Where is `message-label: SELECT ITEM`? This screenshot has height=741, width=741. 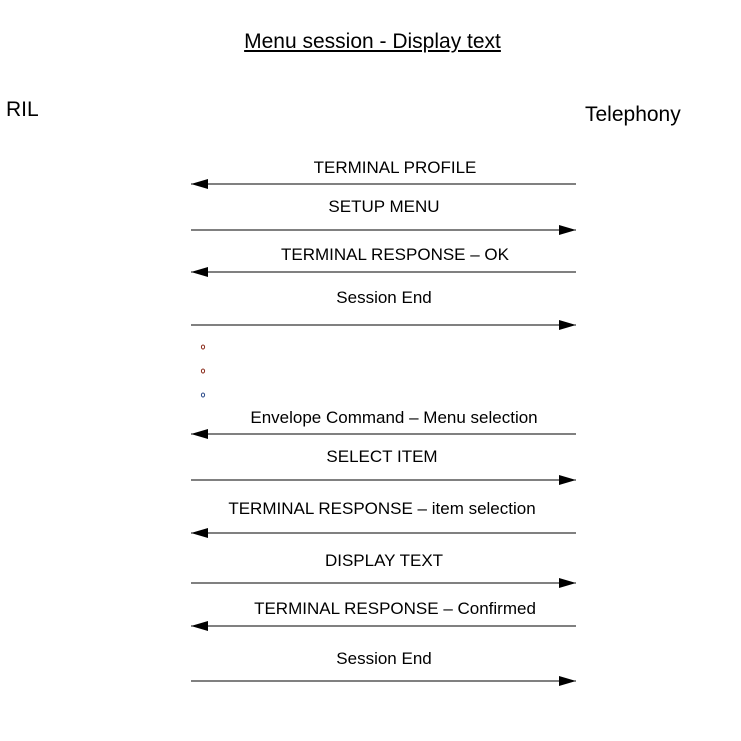
message-label: SELECT ITEM is located at coordinates (382, 456).